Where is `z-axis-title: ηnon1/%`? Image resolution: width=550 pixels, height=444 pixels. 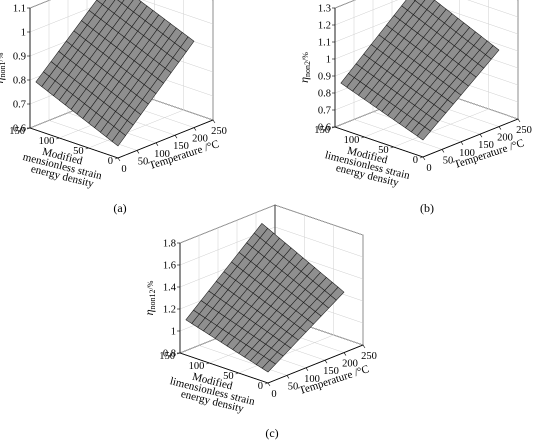 z-axis-title: ηnon1/% is located at coordinates (3, 67).